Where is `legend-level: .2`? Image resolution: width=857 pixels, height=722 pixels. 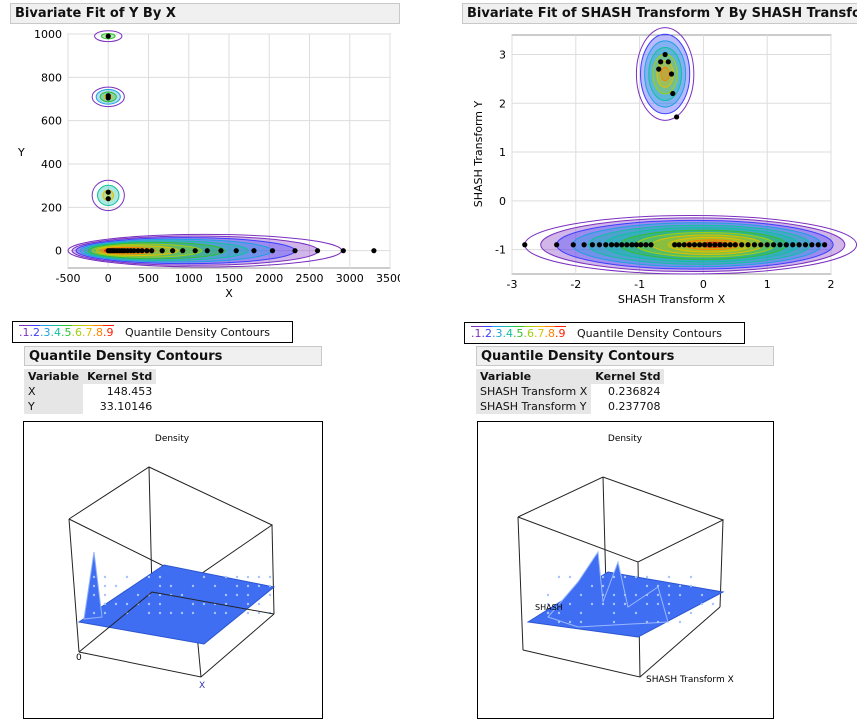
legend-level: .2 is located at coordinates (35, 332).